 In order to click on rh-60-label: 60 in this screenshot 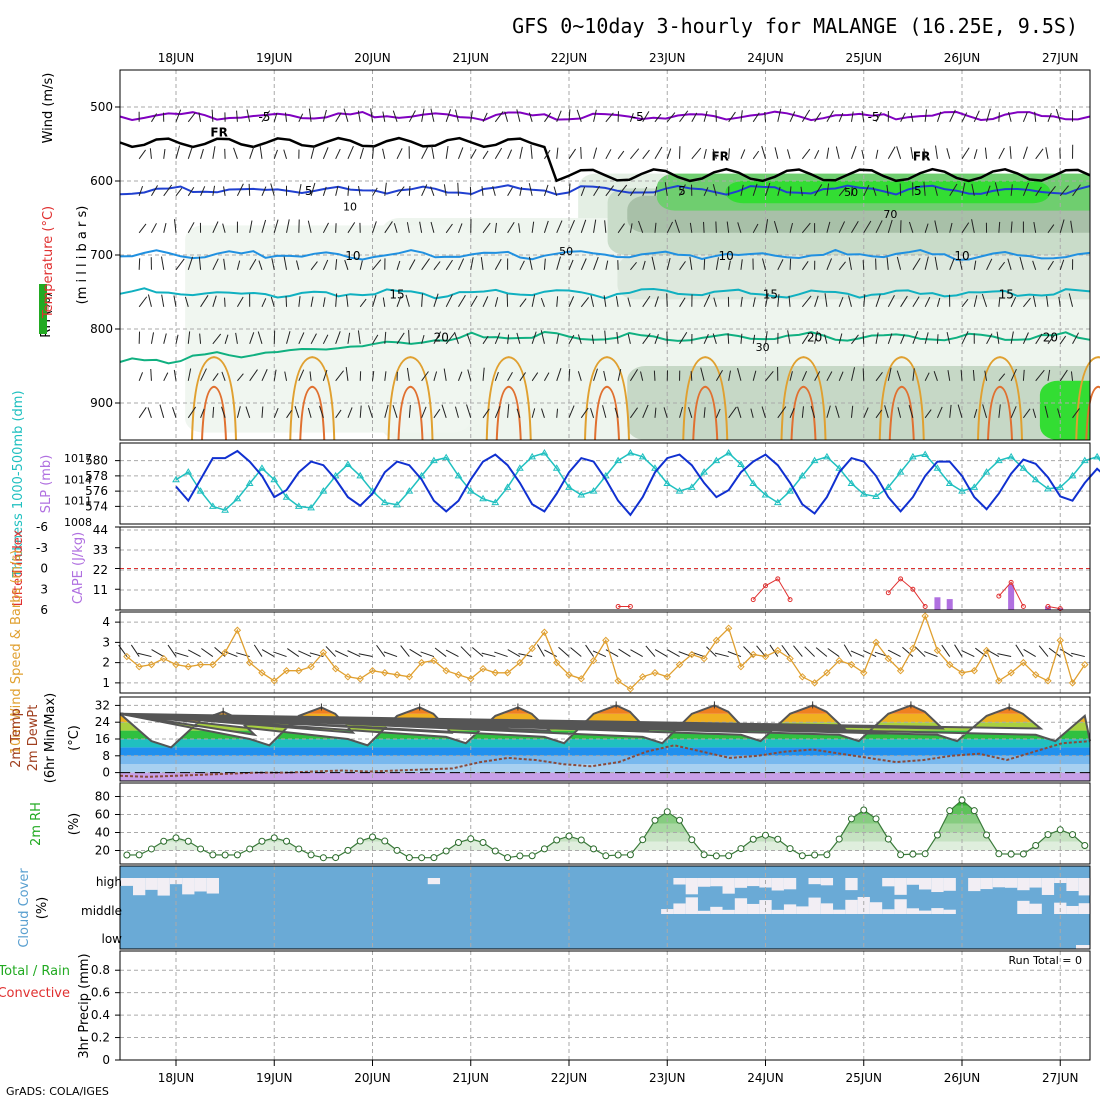, I will do `click(102, 815)`.